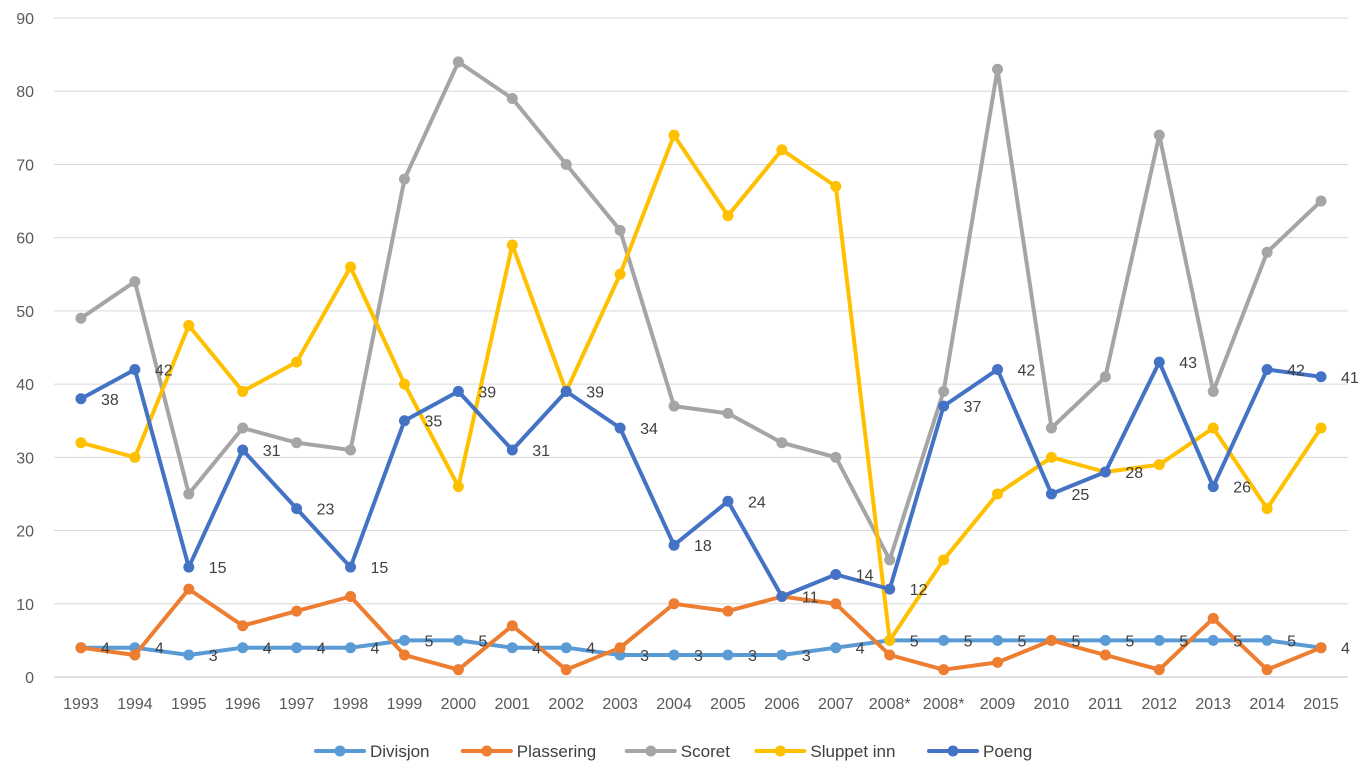 This screenshot has height=767, width=1366. Describe the element at coordinates (1105, 704) in the screenshot. I see `x-tick-label: 2011` at that location.